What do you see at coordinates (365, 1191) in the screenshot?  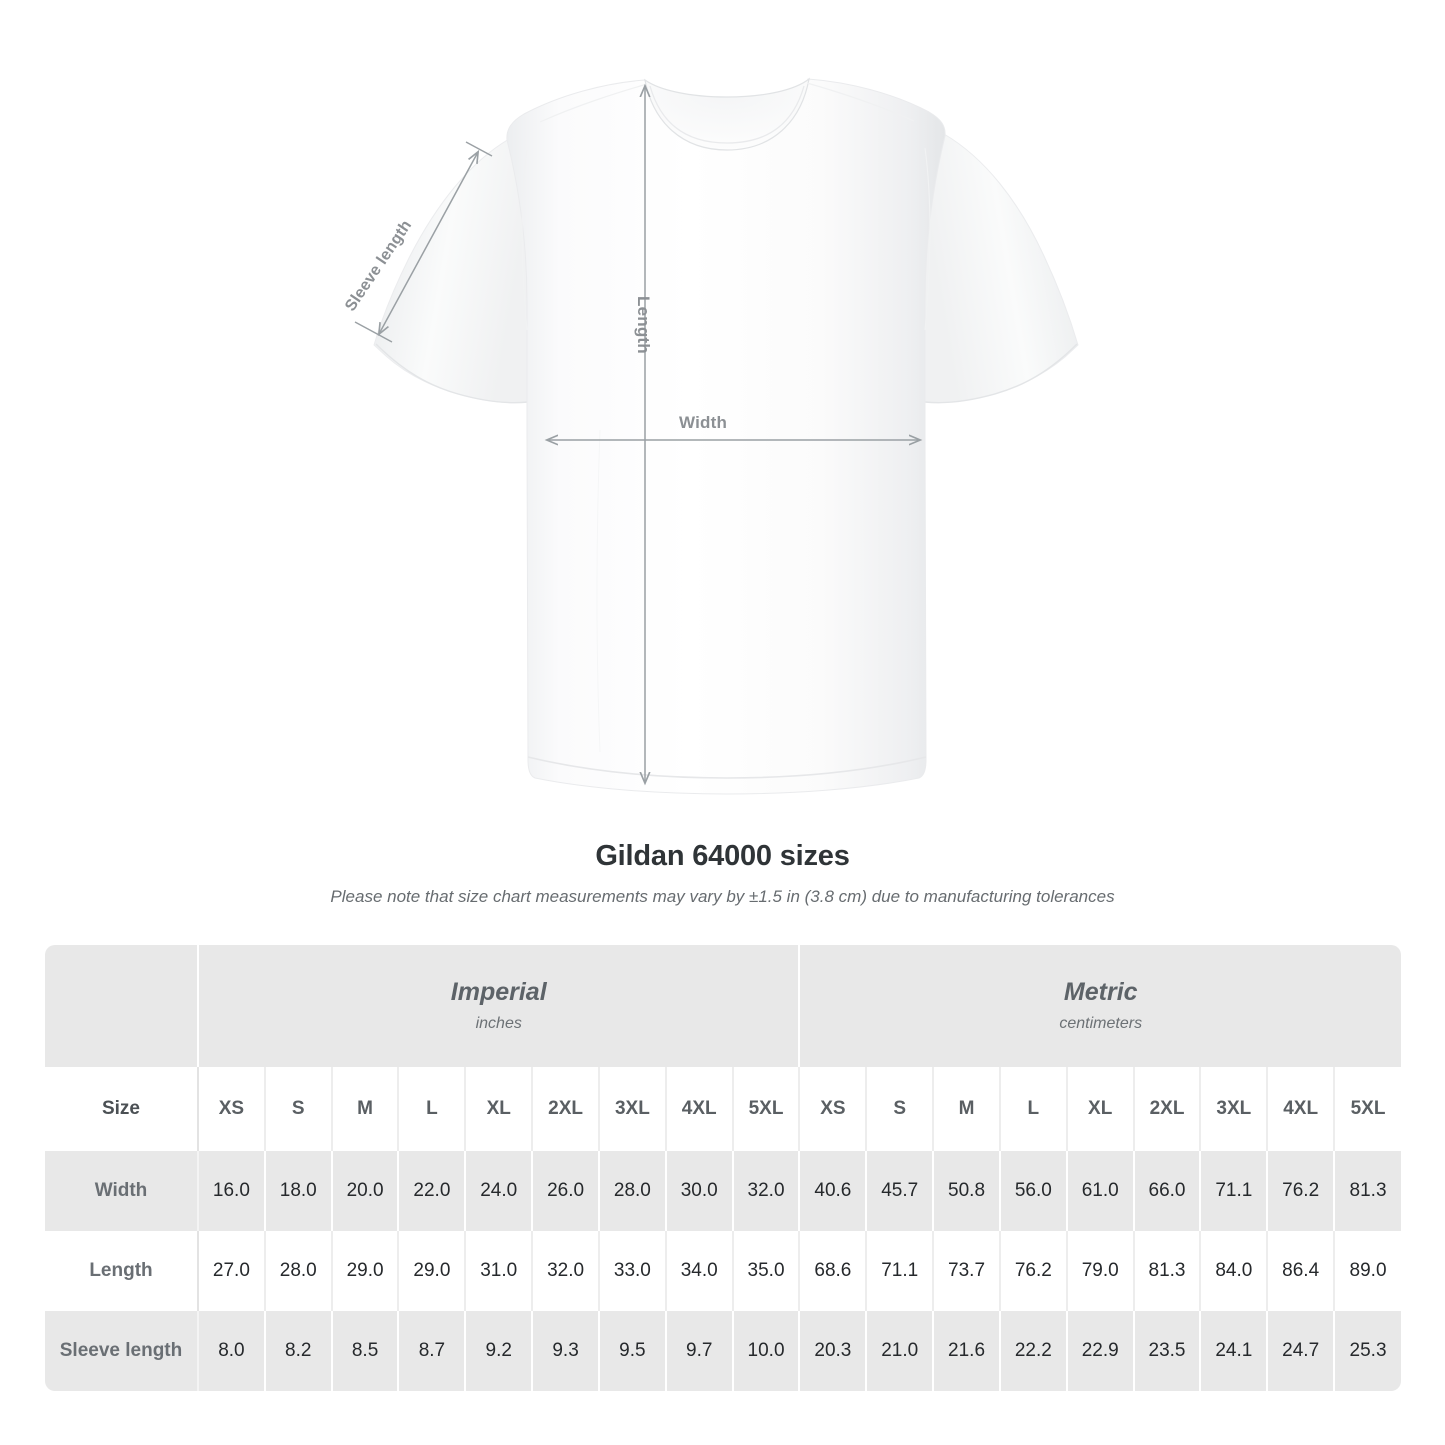 I see `cell-width-m-imperial: 20.0` at bounding box center [365, 1191].